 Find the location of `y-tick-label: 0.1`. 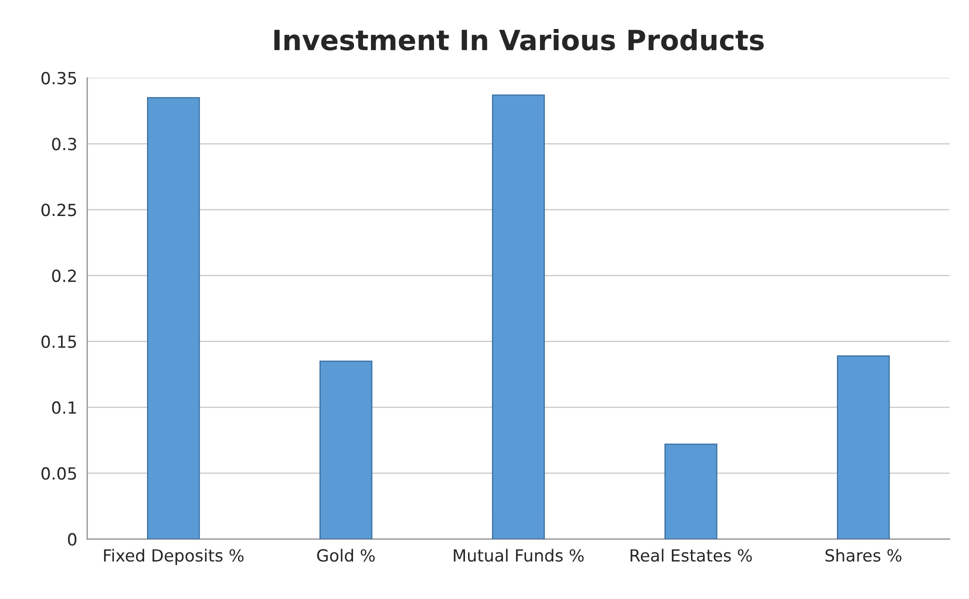

y-tick-label: 0.1 is located at coordinates (64, 407).